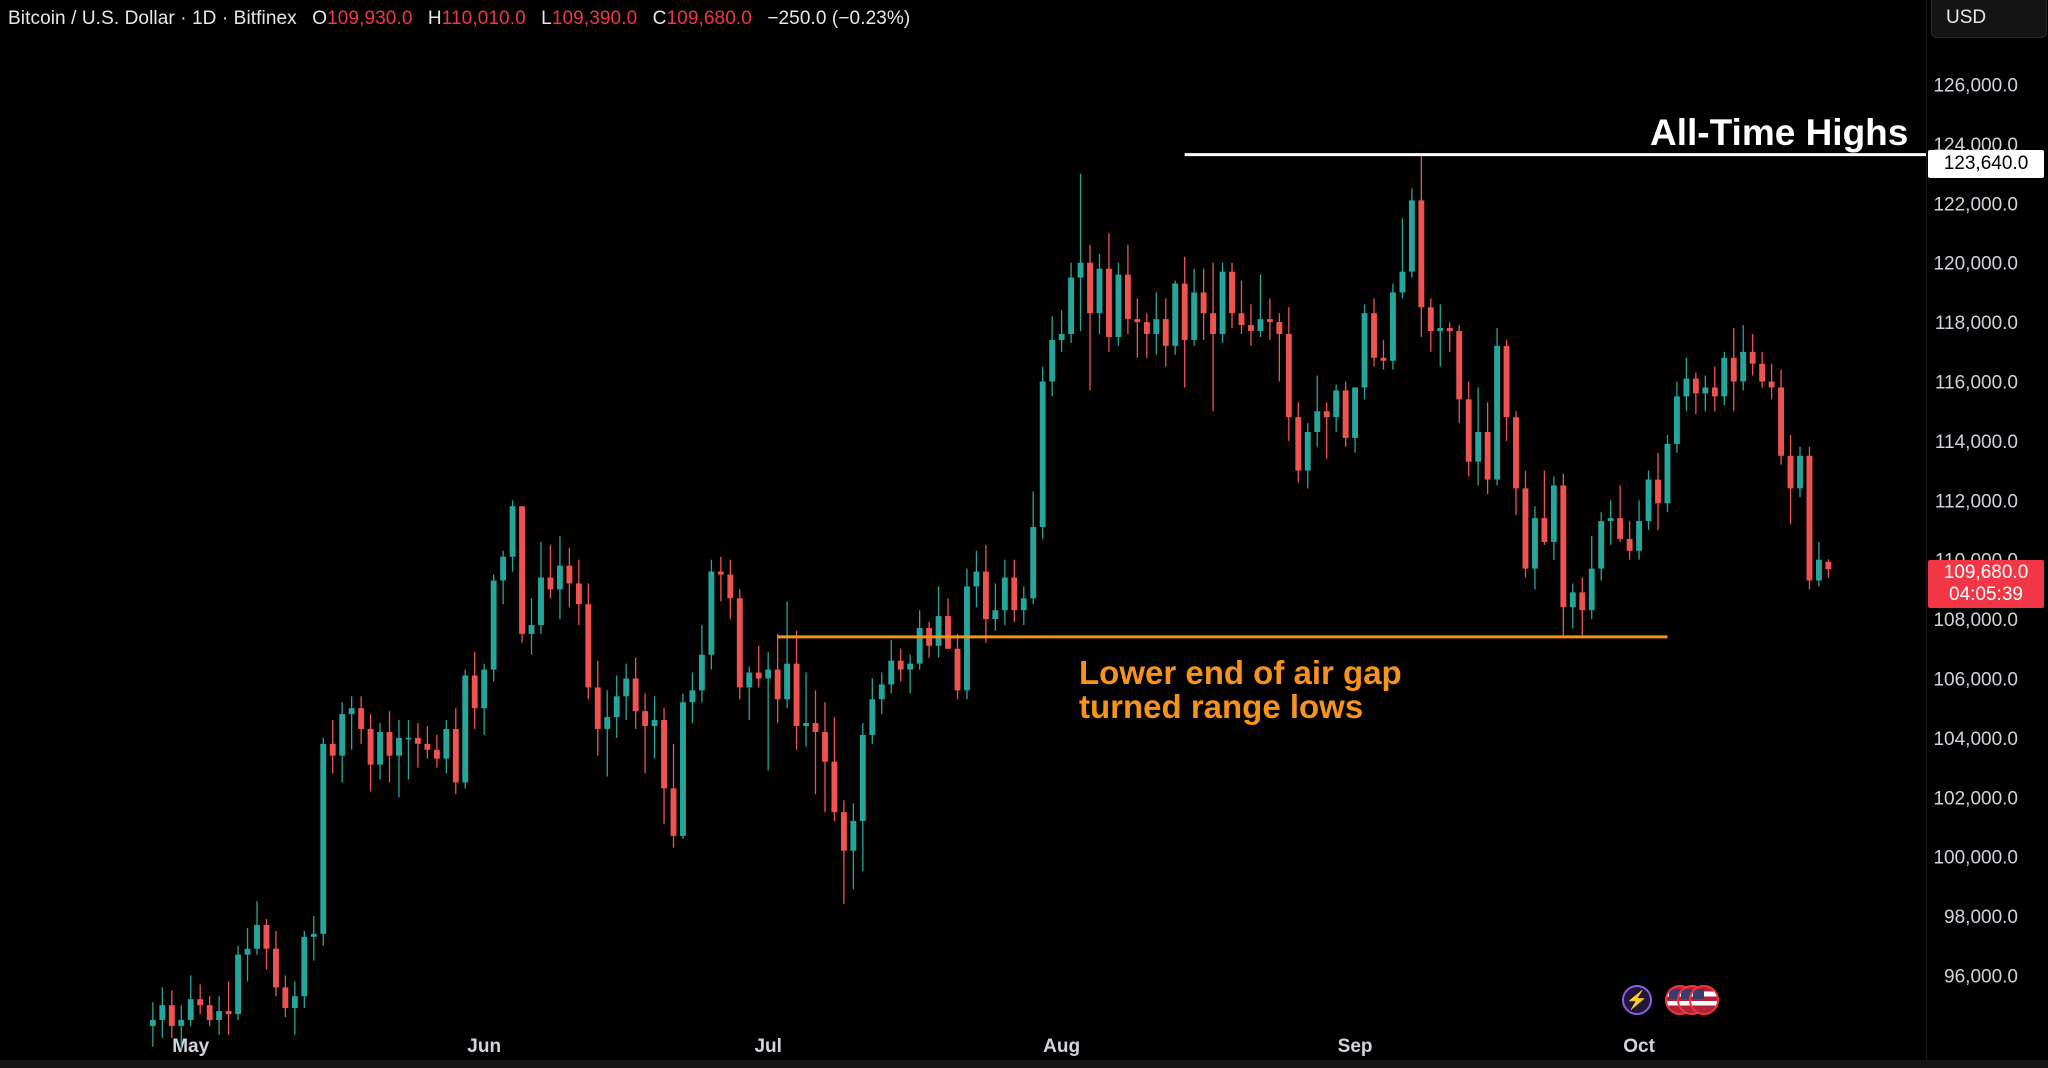 Image resolution: width=2048 pixels, height=1068 pixels. What do you see at coordinates (1987, 530) in the screenshot?
I see `price-axis` at bounding box center [1987, 530].